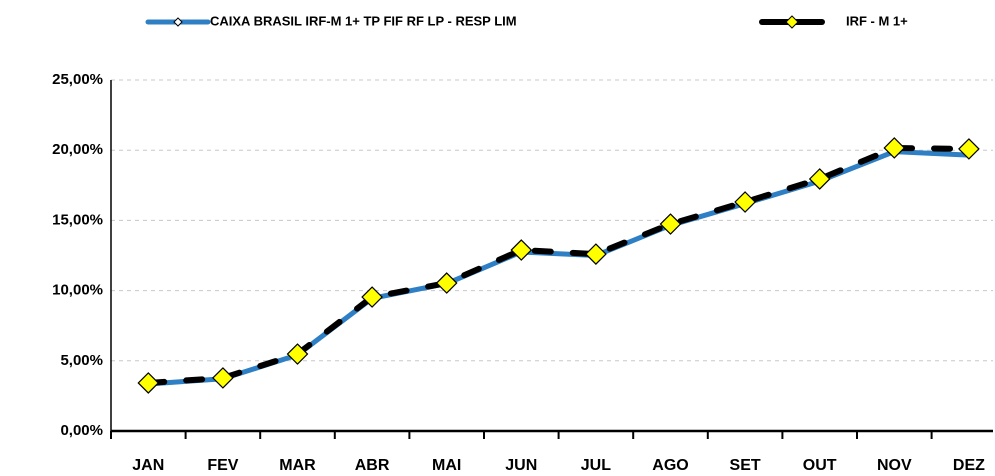 This screenshot has width=995, height=476. Describe the element at coordinates (877, 20) in the screenshot. I see `legend-label: IRF - M 1+` at that location.